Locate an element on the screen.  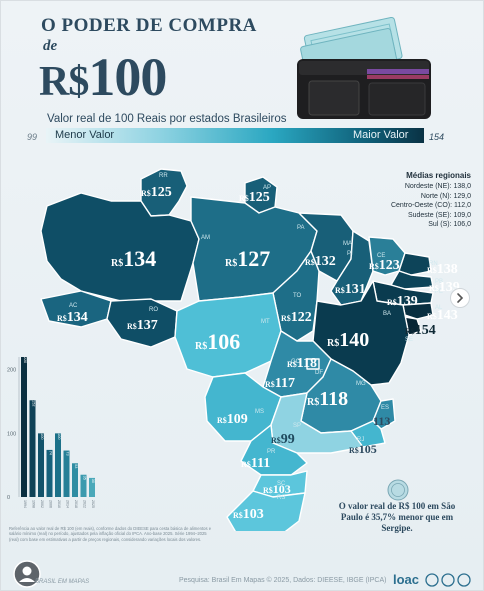
footer-brand: BRASIL EM MAPAS is located at coordinates (62, 582).